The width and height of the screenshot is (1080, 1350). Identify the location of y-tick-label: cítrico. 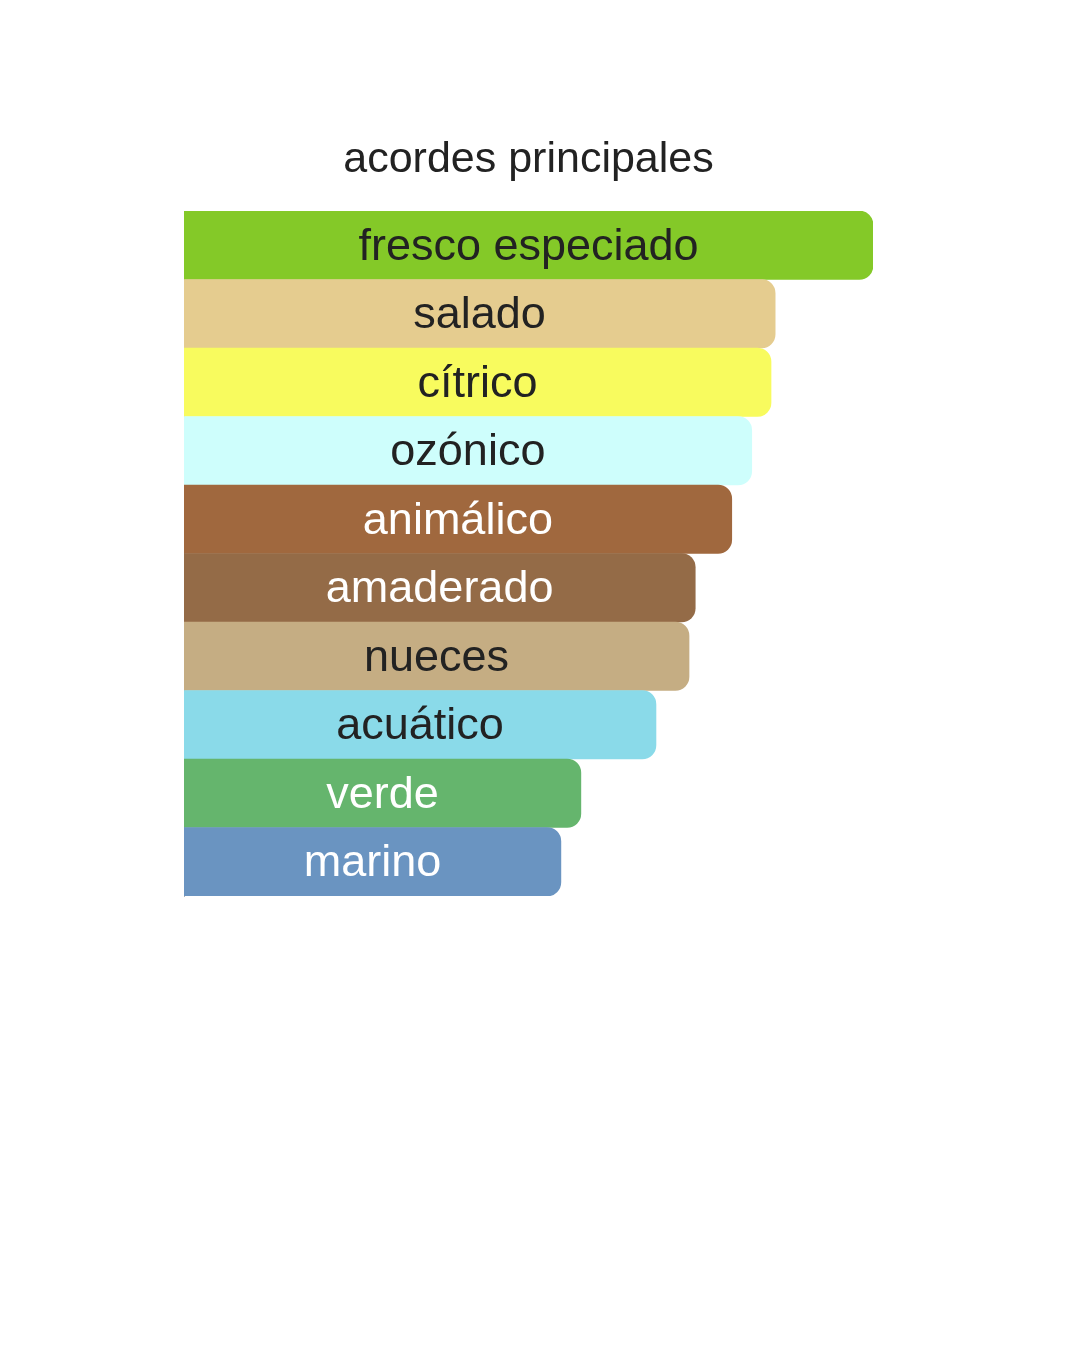
(477, 381).